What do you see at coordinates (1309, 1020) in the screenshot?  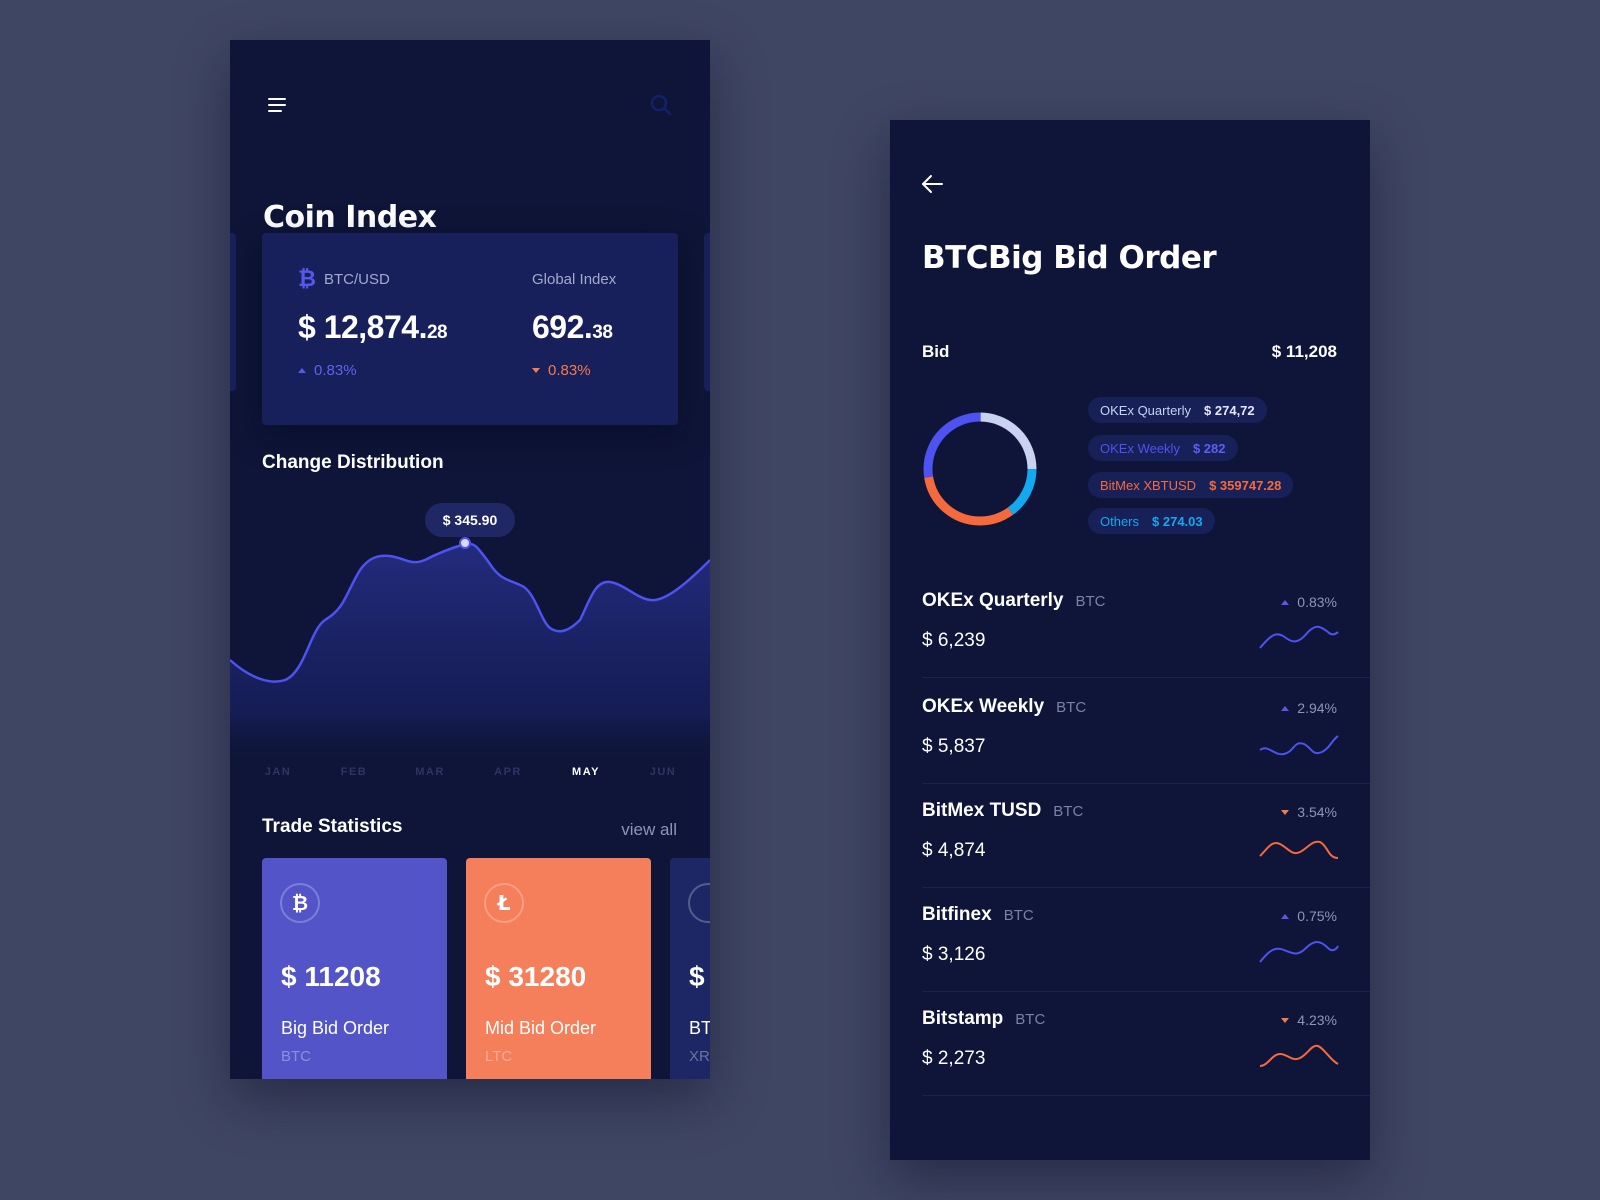 I see `exchange-change: 4.23%` at bounding box center [1309, 1020].